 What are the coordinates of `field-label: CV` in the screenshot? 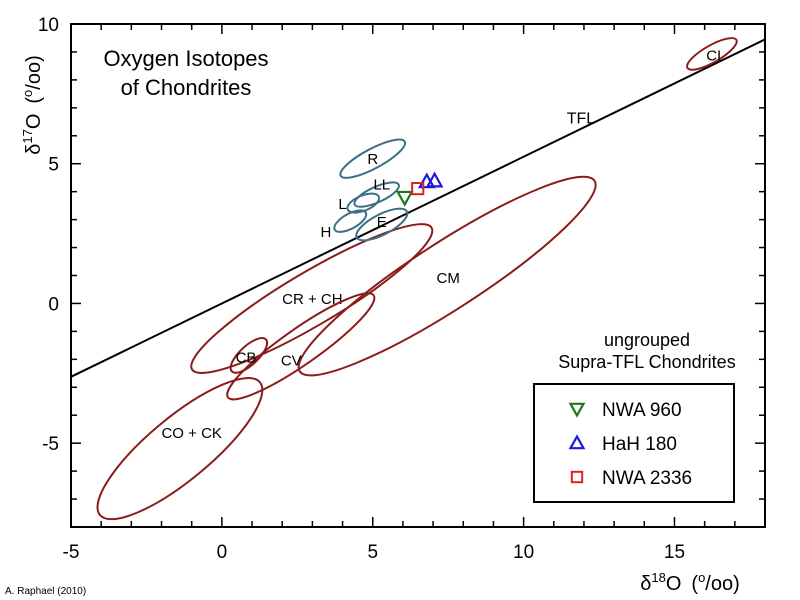 It's located at (291, 360).